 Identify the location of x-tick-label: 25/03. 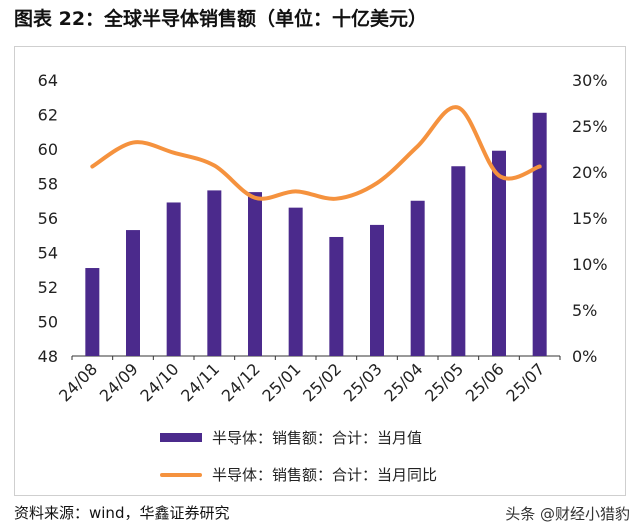
(363, 382).